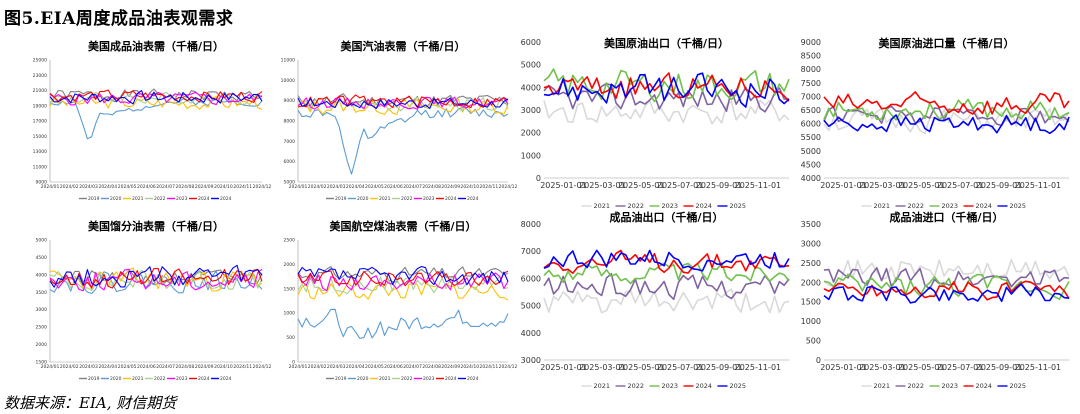 Image resolution: width=1080 pixels, height=414 pixels. What do you see at coordinates (916, 206) in the screenshot?
I see `legend-entry: 2022` at bounding box center [916, 206].